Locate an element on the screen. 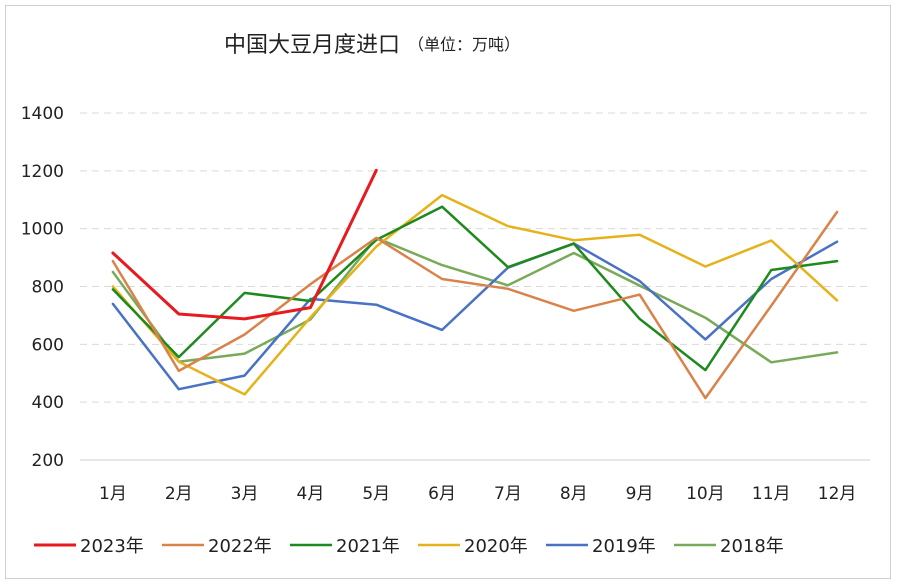 The image size is (898, 586). legend-label: 2022年 is located at coordinates (240, 546).